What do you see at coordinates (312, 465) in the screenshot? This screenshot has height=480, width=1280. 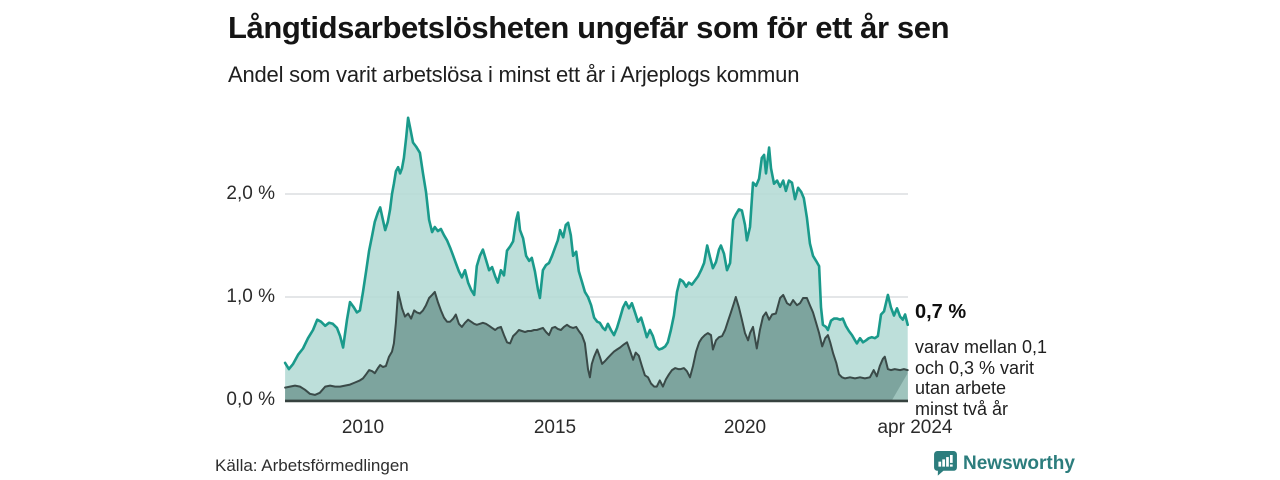 I see `source-credit: Källa: Arbetsförmedlingen` at bounding box center [312, 465].